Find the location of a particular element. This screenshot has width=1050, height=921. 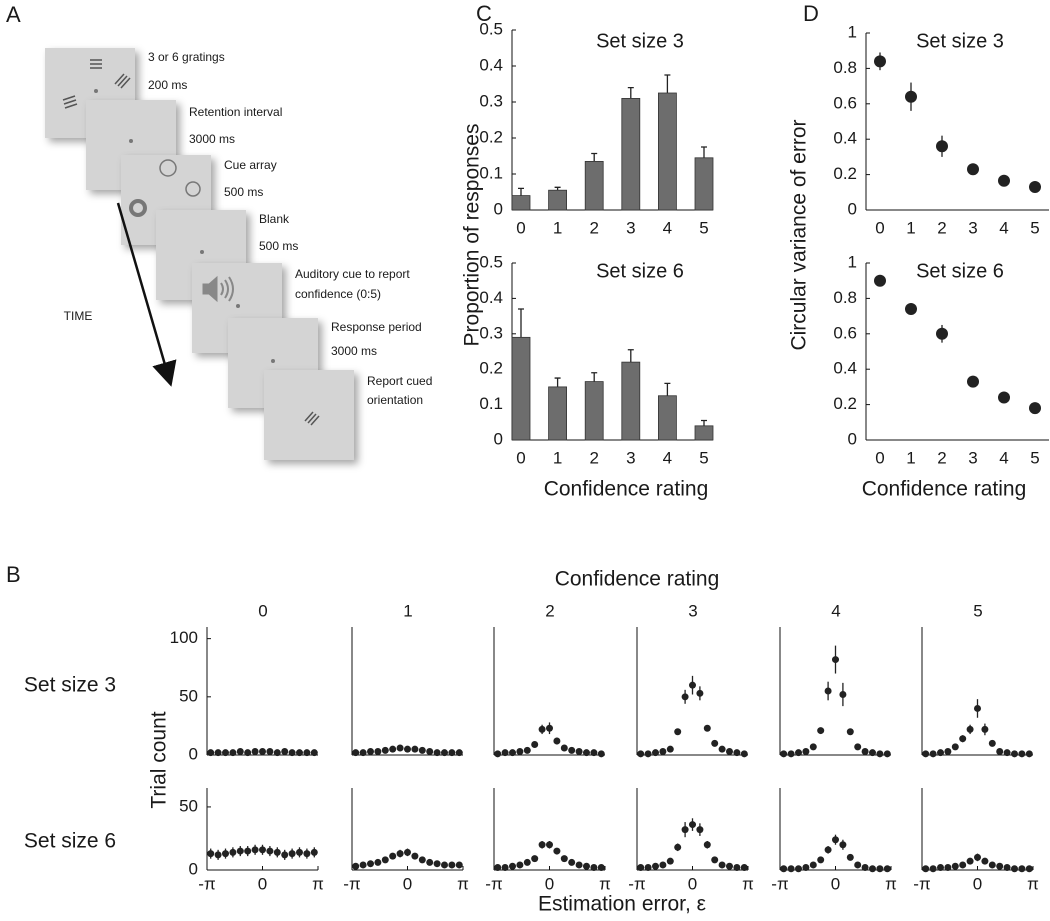

step-label: Cue array is located at coordinates (250, 165).